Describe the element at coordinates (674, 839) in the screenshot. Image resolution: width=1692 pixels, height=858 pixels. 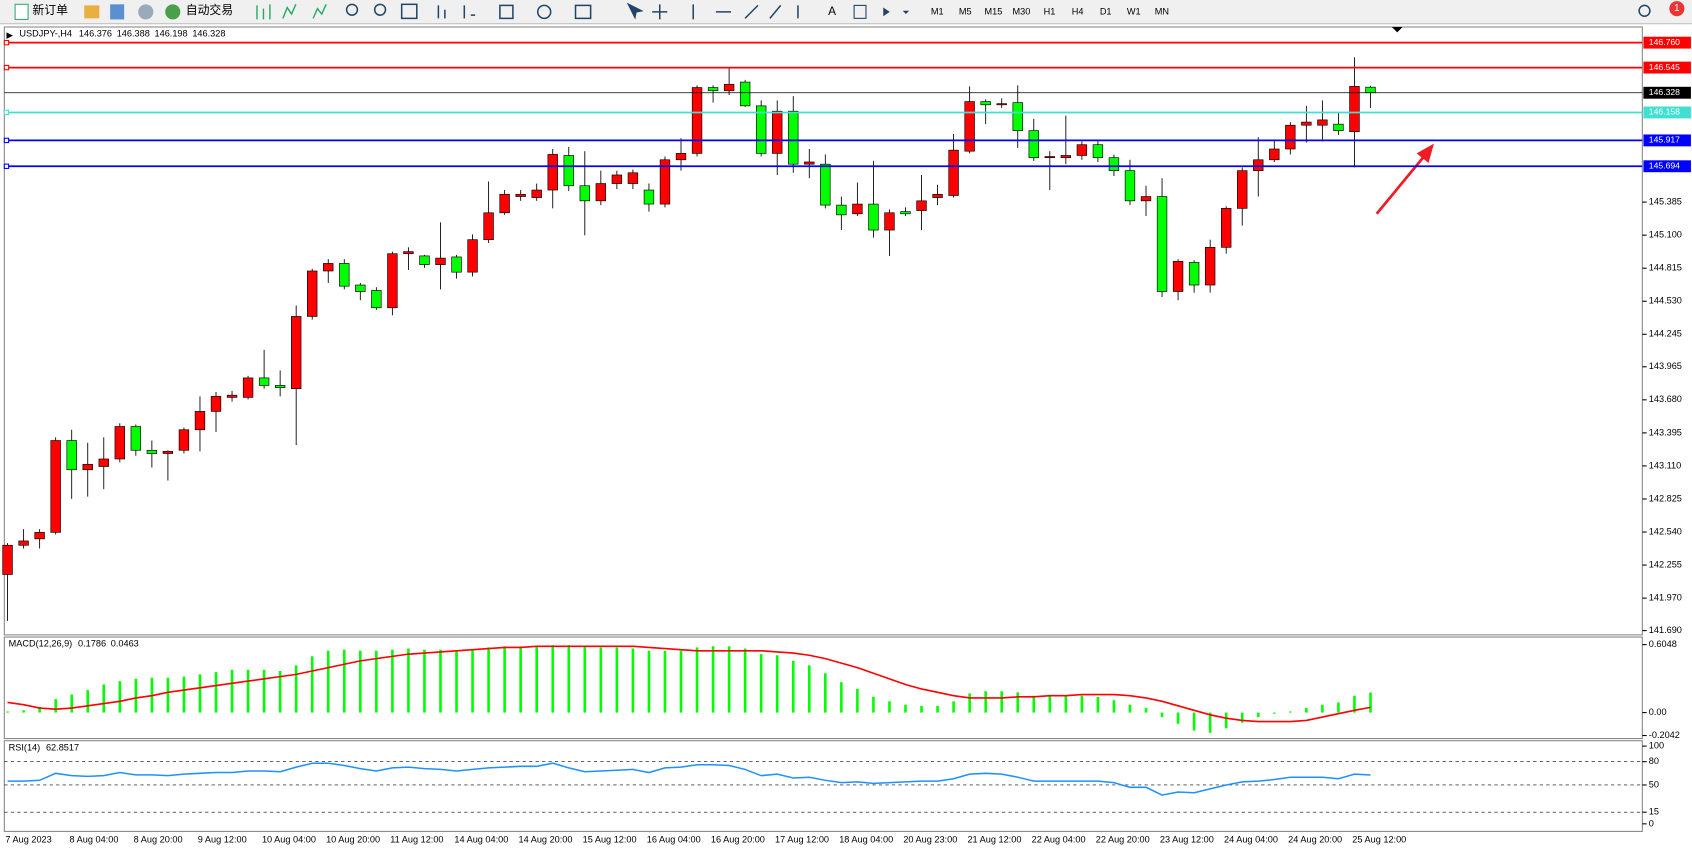
I see `x-tick-label: 16 Aug 04:00` at that location.